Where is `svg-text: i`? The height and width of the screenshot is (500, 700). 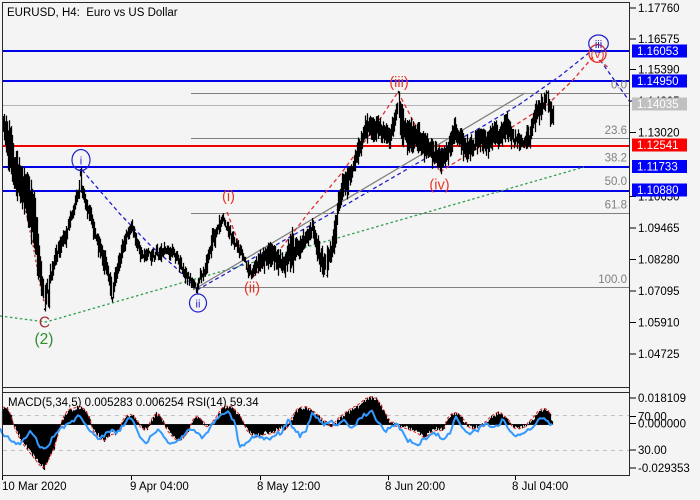 svg-text: i is located at coordinates (81, 162).